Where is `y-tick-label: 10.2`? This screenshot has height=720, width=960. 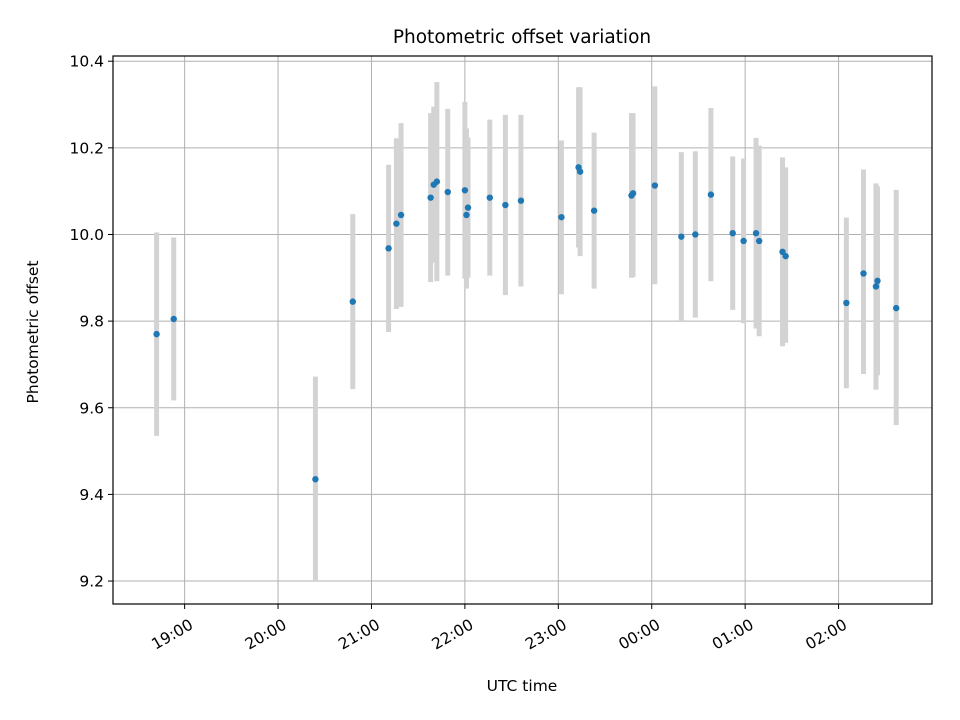
y-tick-label: 10.2 is located at coordinates (86, 148).